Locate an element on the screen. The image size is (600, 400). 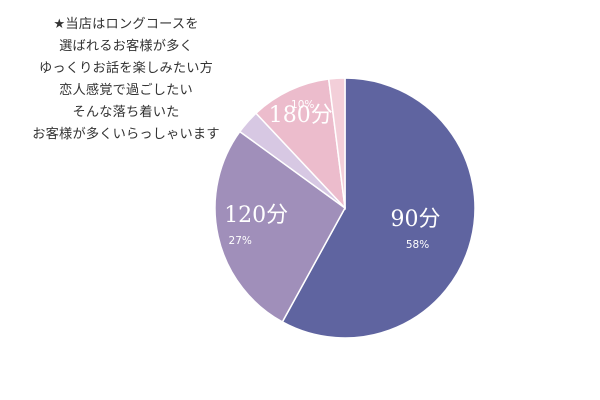
slice-label-1: 90分 is located at coordinates (416, 219).